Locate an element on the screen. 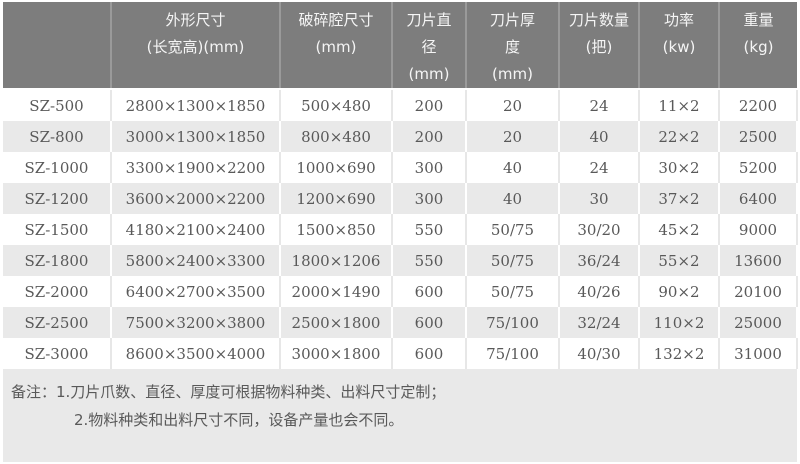  cell-power: 30×2 is located at coordinates (679, 167).